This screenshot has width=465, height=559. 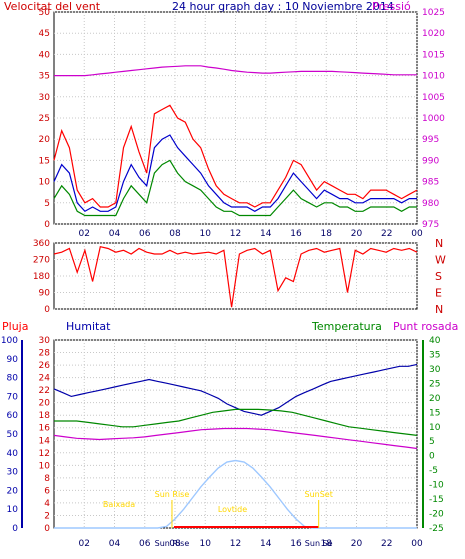 What do you see at coordinates (435, 428) in the screenshot?
I see `temp-y-tick: 10` at bounding box center [435, 428].